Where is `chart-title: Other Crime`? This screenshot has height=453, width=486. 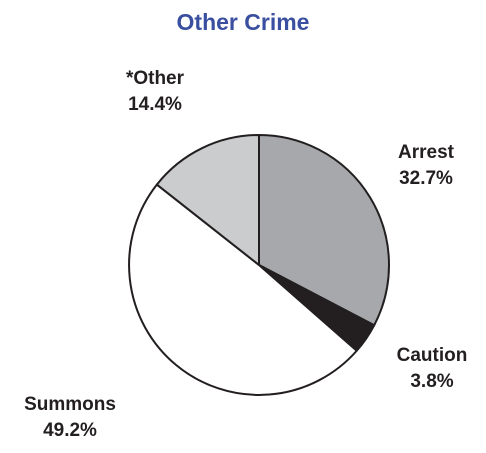 chart-title: Other Crime is located at coordinates (243, 22).